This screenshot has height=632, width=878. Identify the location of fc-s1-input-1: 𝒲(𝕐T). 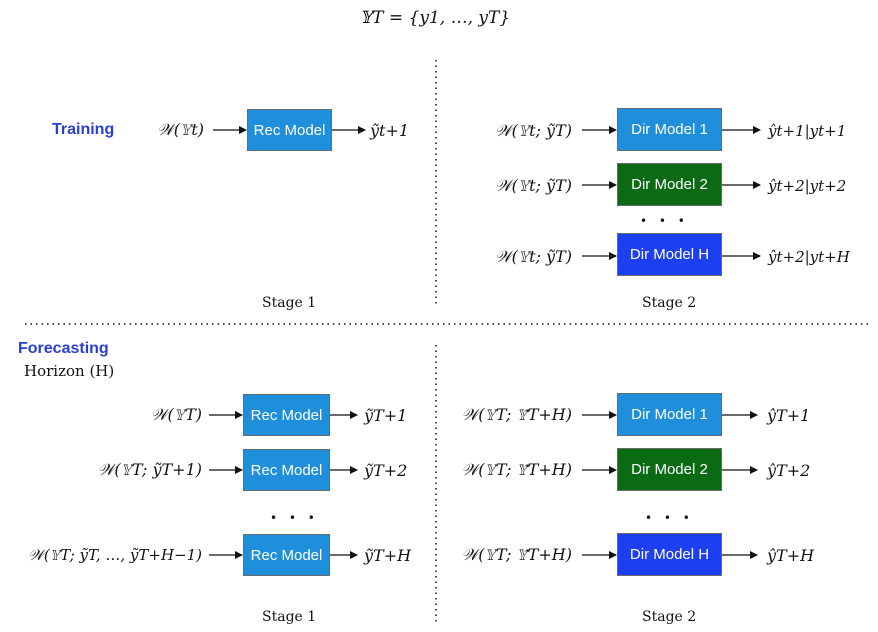
(176, 414).